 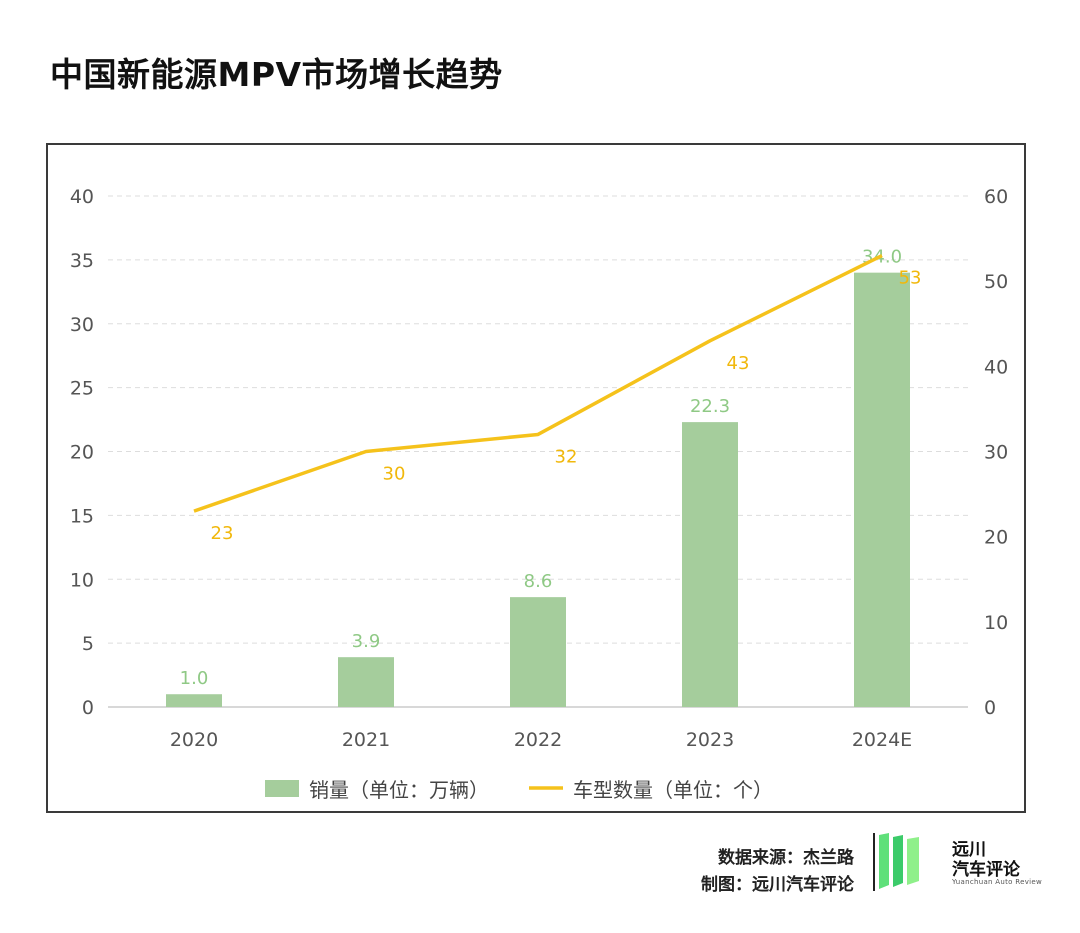 What do you see at coordinates (910, 278) in the screenshot?
I see `line-data-label: 53` at bounding box center [910, 278].